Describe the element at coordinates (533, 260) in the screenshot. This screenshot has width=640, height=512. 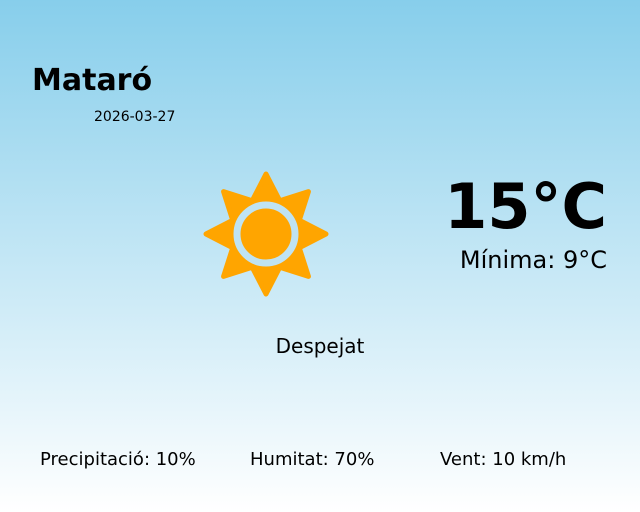
I see `minimum-temperature: Mínima: 9°C` at that location.